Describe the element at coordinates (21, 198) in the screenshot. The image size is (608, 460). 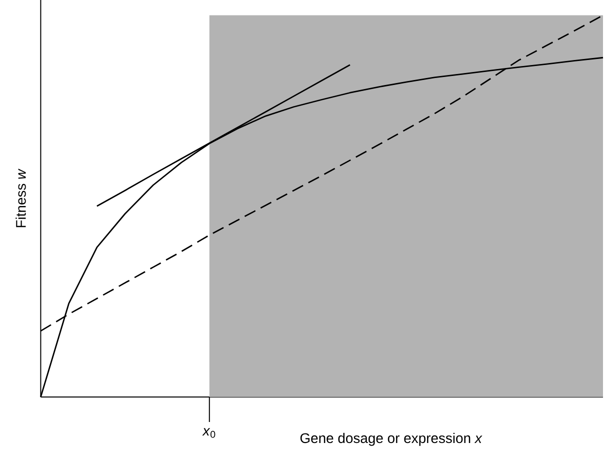
I see `y-axis-title: Fitness w` at that location.